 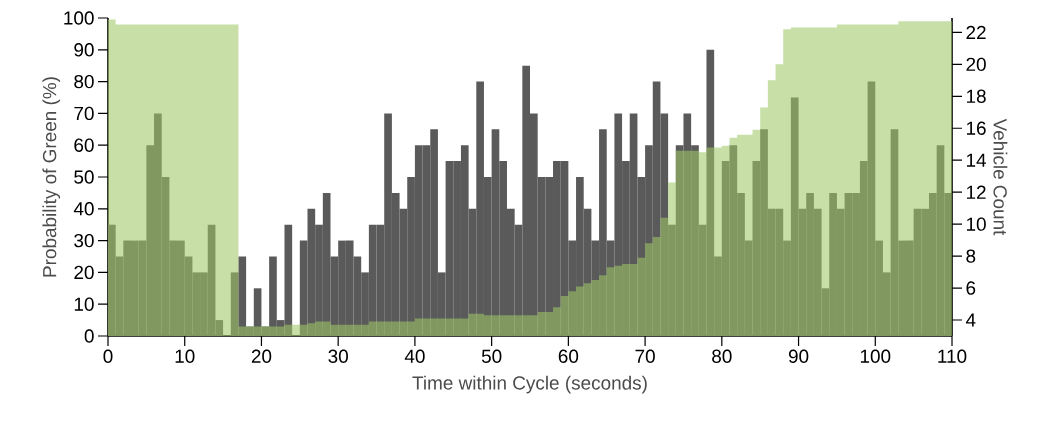 What do you see at coordinates (976, 192) in the screenshot?
I see `y2-tick-label: 12` at bounding box center [976, 192].